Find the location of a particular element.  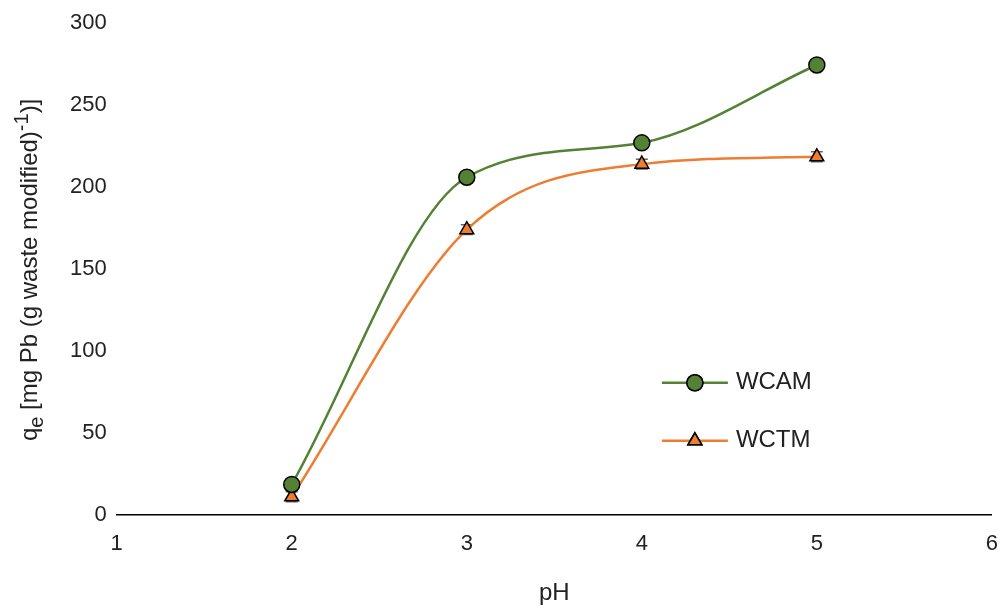

x-tick-label: 4 is located at coordinates (641, 543).